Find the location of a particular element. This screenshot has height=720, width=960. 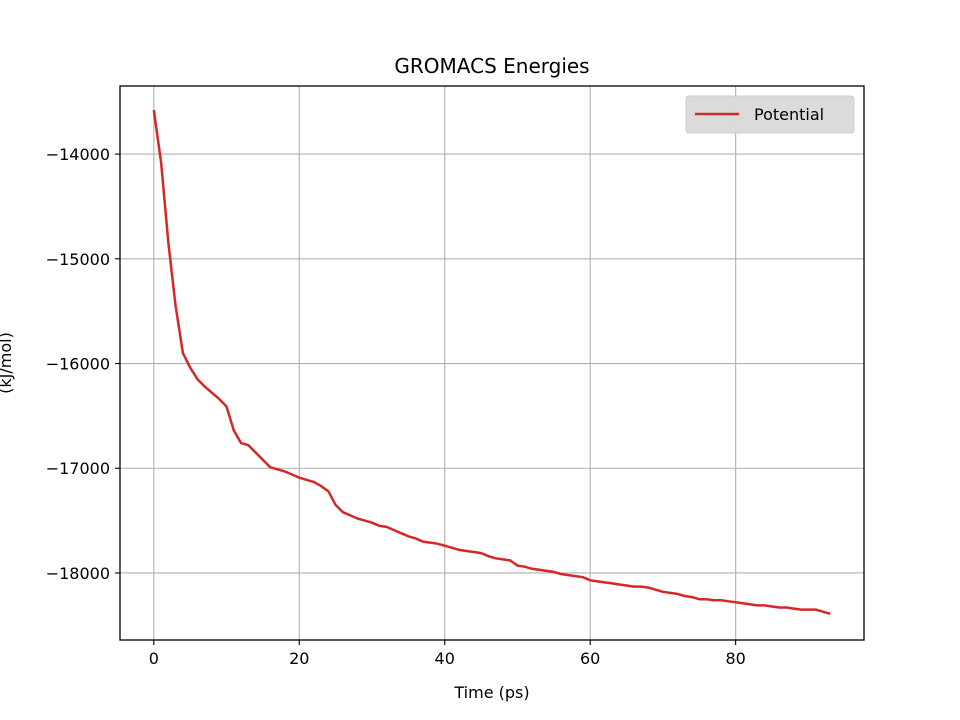

x-tick-label: 20 is located at coordinates (299, 658).